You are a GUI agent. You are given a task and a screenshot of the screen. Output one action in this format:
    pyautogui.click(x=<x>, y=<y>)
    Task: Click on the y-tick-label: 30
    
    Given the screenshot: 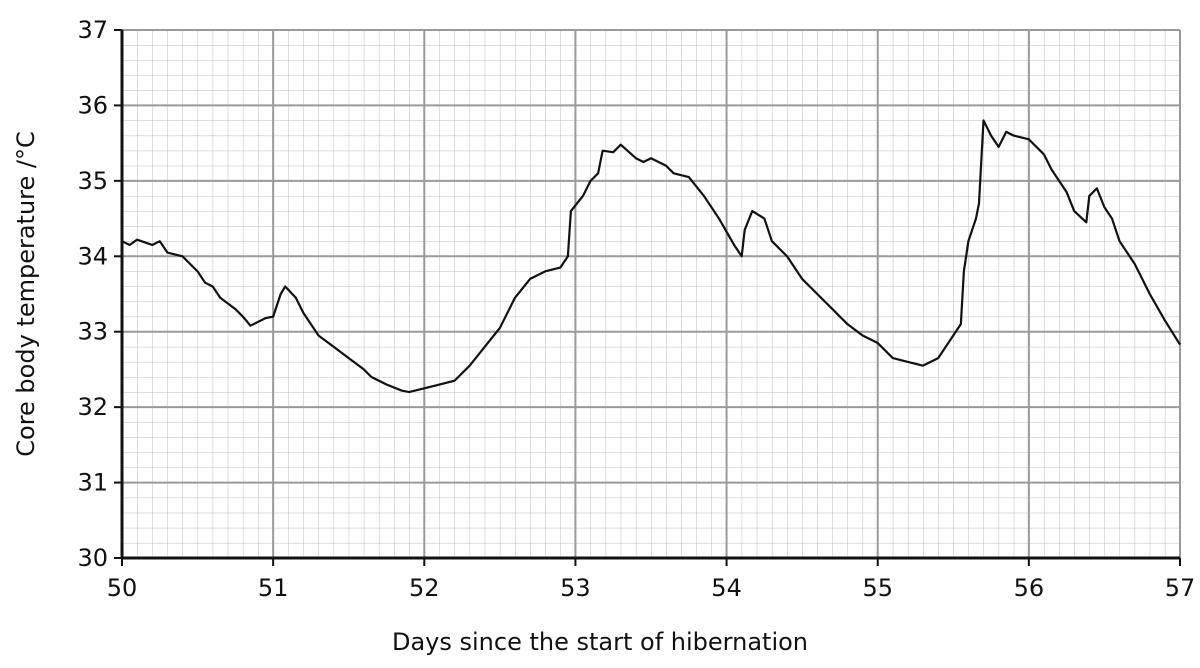 What is the action you would take?
    pyautogui.click(x=92, y=558)
    